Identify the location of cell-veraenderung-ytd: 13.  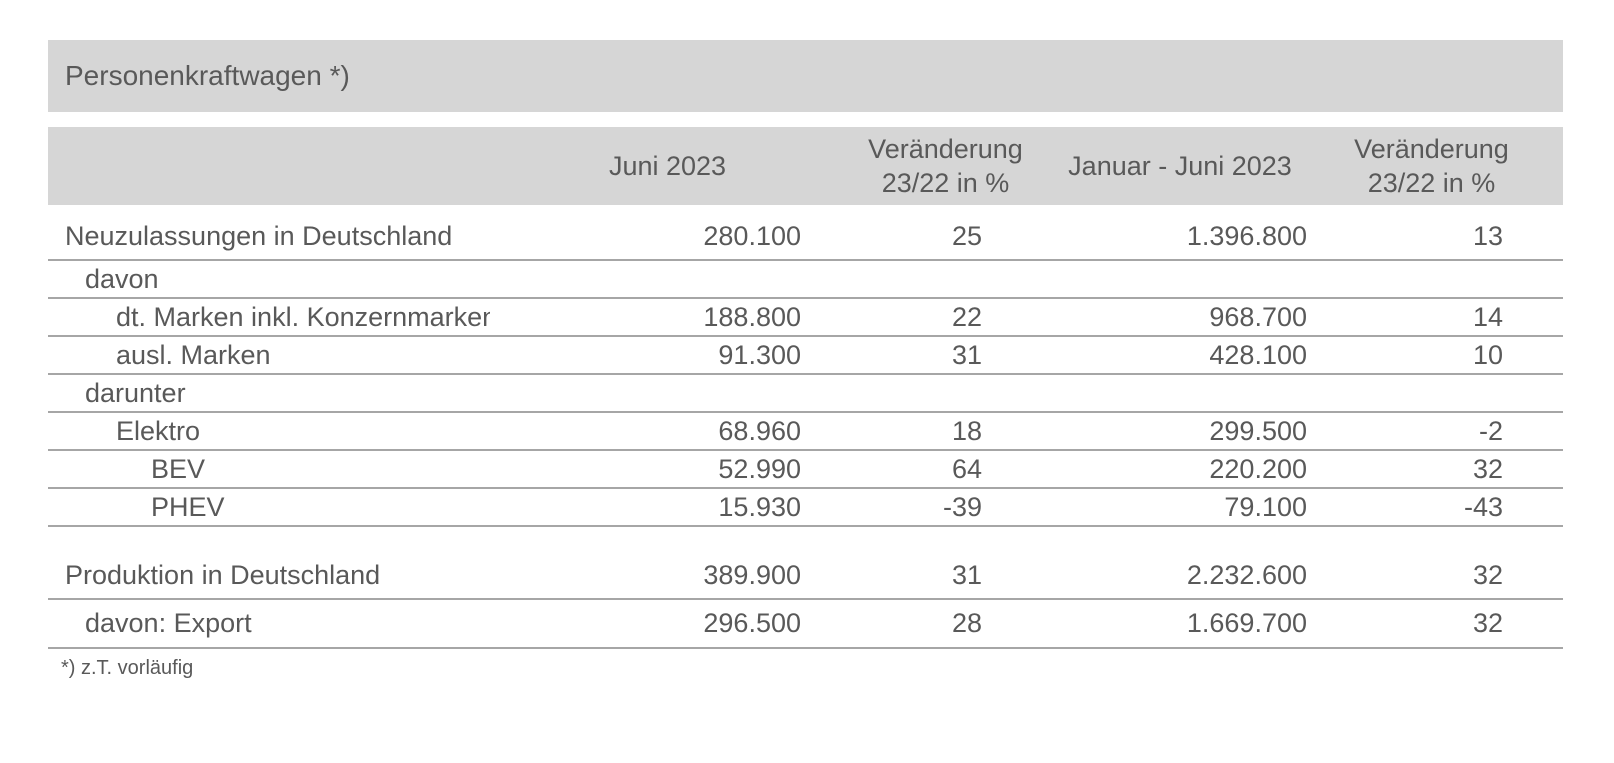
(1441, 233).